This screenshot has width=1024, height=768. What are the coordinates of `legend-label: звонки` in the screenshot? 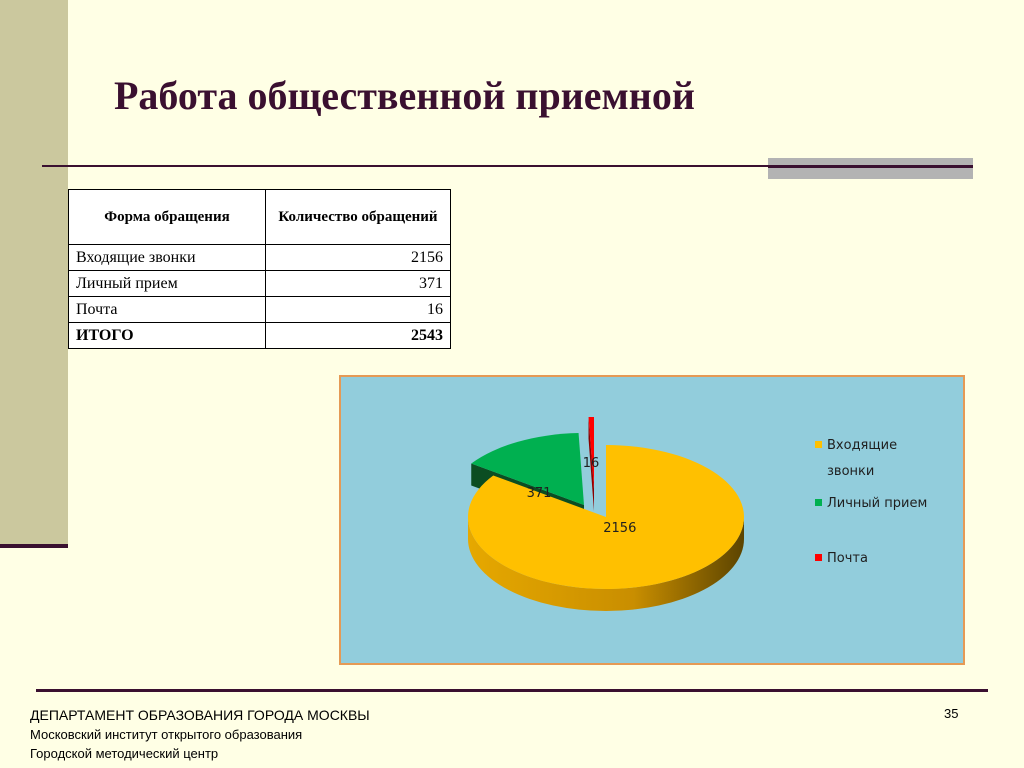 It's located at (850, 471).